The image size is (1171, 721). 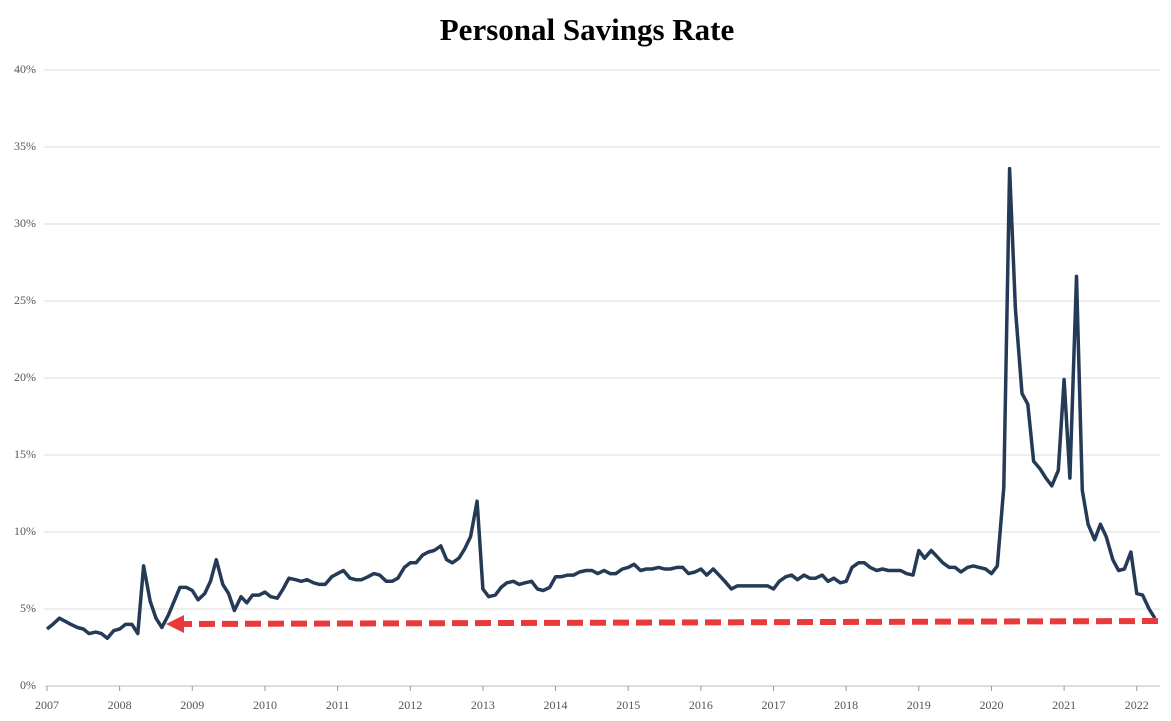 What do you see at coordinates (28, 685) in the screenshot?
I see `y-tick-label: 0%` at bounding box center [28, 685].